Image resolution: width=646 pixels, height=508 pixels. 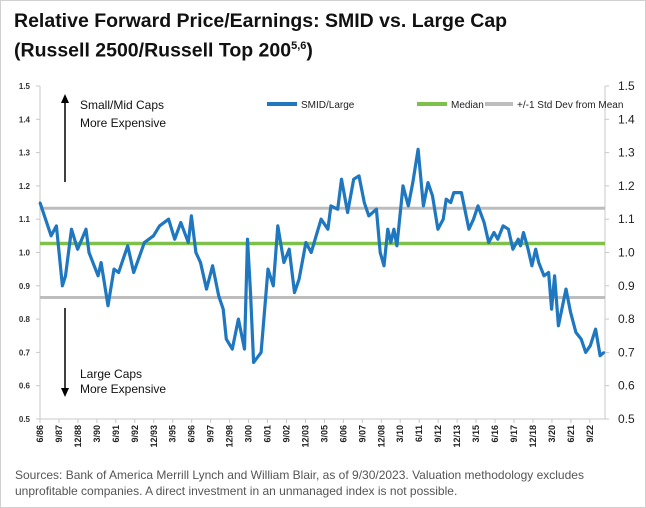 What do you see at coordinates (123, 123) in the screenshot?
I see `annotation-small-mid-line2: More Expensive` at bounding box center [123, 123].